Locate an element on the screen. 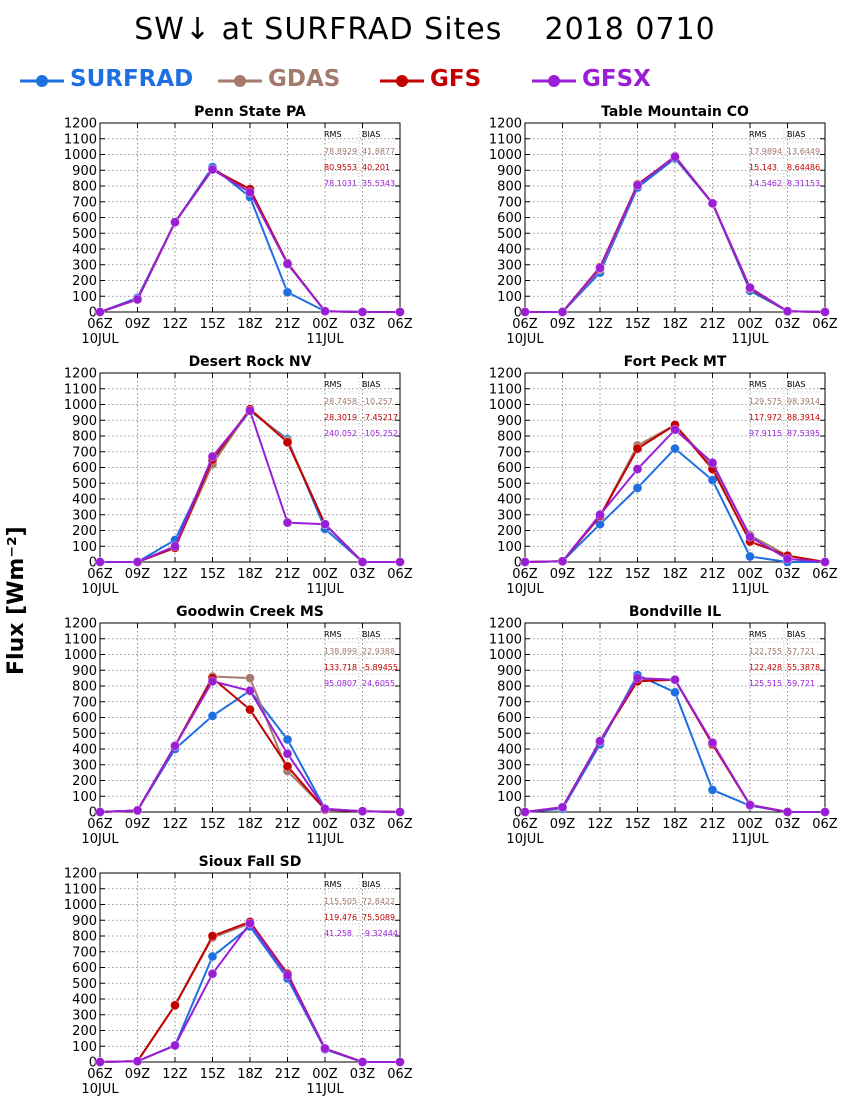 The width and height of the screenshot is (850, 1100). y-tick-label: 900 is located at coordinates (509, 671).